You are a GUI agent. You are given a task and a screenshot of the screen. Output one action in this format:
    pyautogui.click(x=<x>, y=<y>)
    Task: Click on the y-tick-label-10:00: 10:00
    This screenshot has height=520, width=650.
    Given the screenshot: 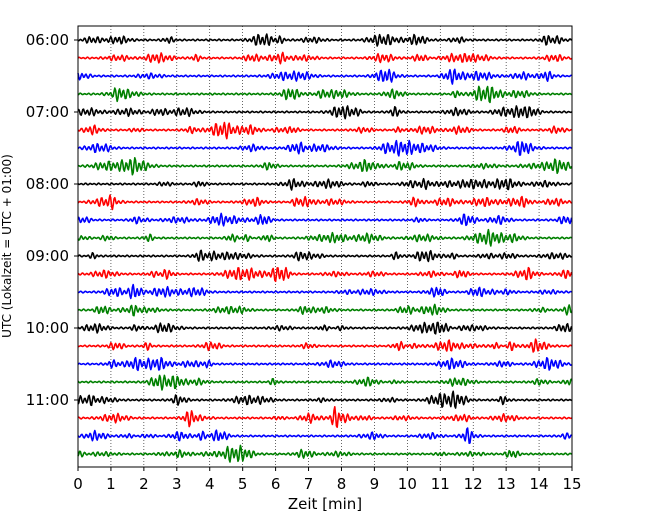 What is the action you would take?
    pyautogui.click(x=47, y=328)
    